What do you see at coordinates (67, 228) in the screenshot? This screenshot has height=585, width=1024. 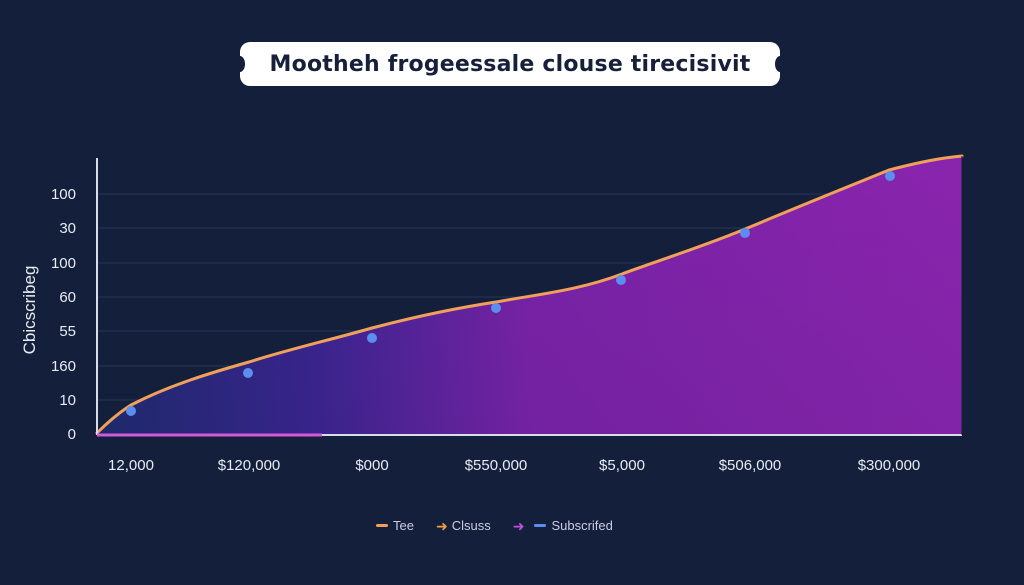 I see `y-tick: 30` at bounding box center [67, 228].